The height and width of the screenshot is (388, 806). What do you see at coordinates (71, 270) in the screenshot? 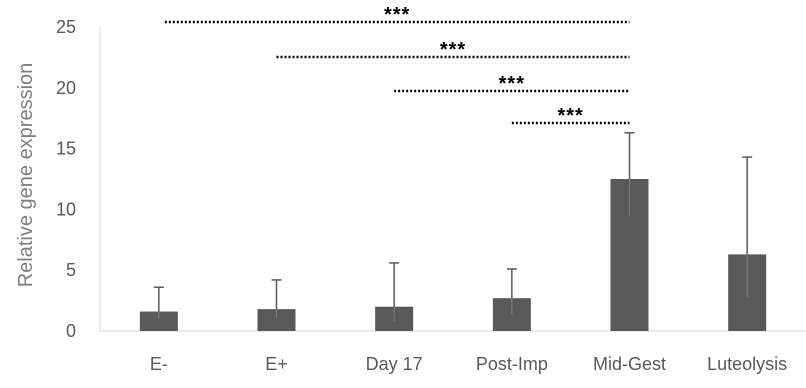
I see `y-tick-label: 5` at bounding box center [71, 270].